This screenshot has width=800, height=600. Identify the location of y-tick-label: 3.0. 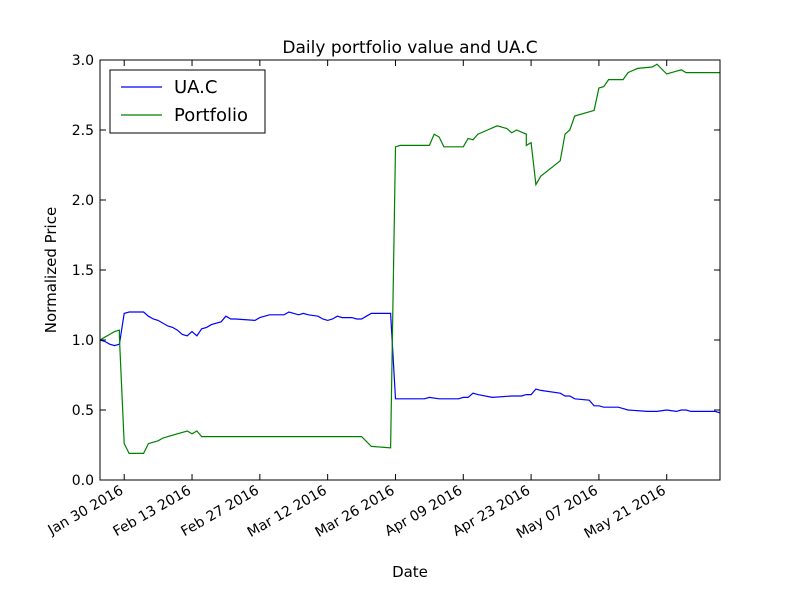
(83, 61).